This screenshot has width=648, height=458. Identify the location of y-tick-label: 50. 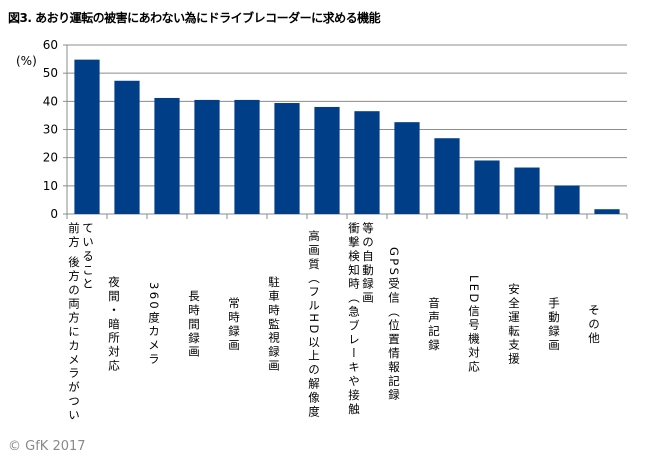
(50, 73).